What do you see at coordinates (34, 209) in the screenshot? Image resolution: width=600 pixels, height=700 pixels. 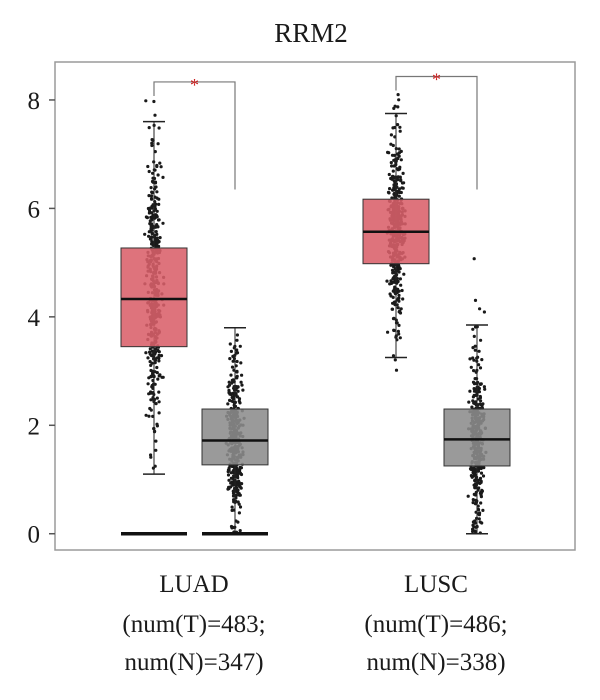 I see `y-tick-label: 6` at bounding box center [34, 209].